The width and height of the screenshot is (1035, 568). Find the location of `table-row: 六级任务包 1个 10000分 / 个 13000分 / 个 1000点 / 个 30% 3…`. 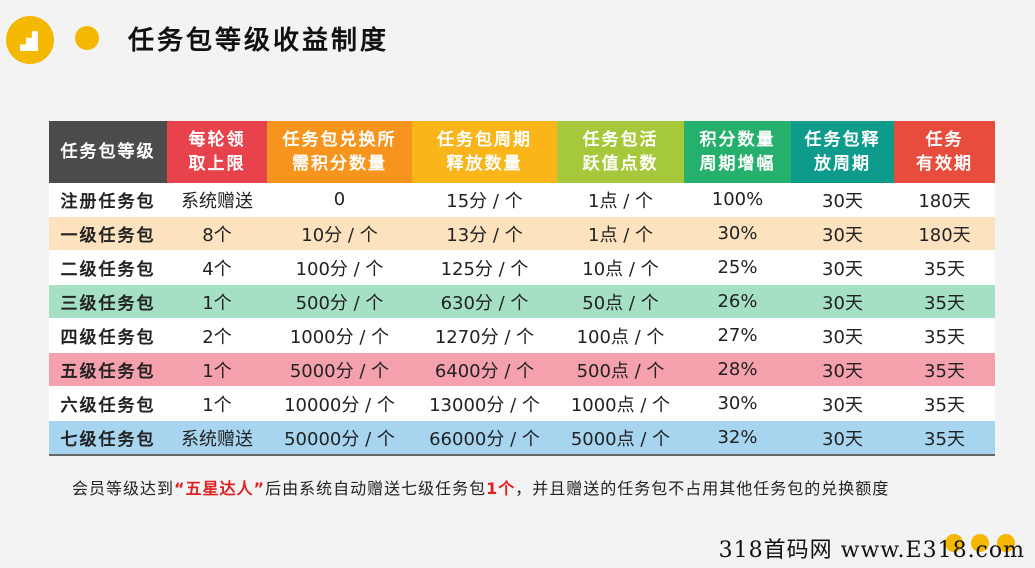

table-row: 六级任务包 1个 10000分 / 个 13000分 / 个 1000点 / 个 30% 3… is located at coordinates (522, 403).